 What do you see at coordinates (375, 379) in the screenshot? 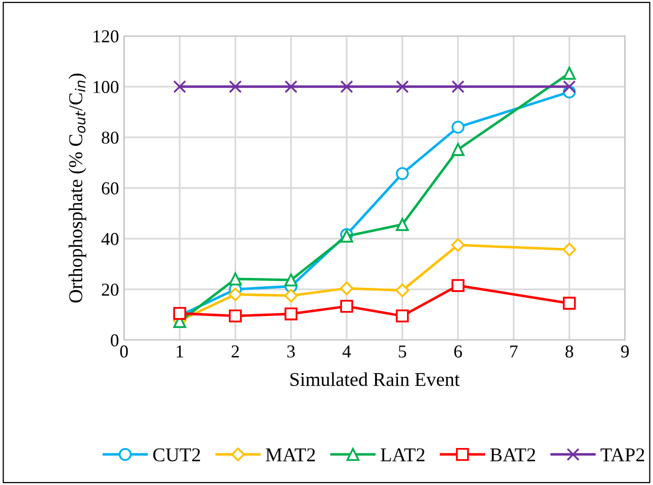
I see `x-axis-title: Simulated Rain Event` at bounding box center [375, 379].